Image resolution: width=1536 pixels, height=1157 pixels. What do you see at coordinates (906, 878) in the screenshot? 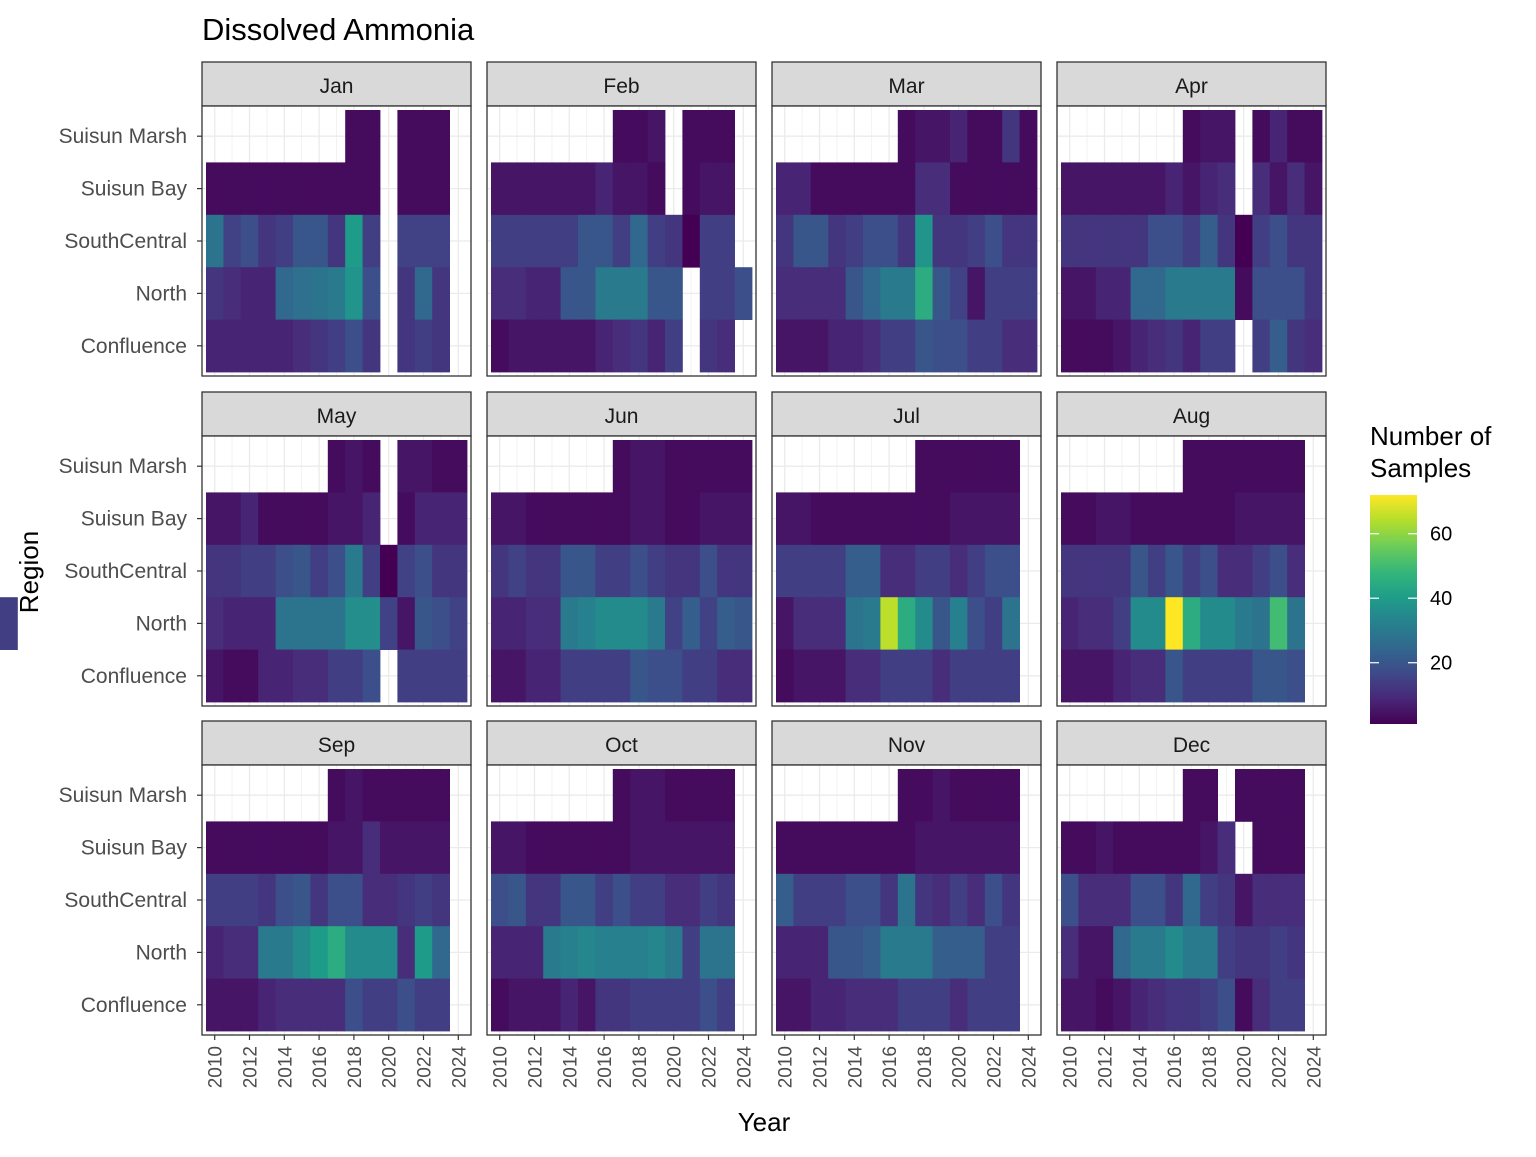
I see `facet-panel-nov: Nov` at bounding box center [906, 878].